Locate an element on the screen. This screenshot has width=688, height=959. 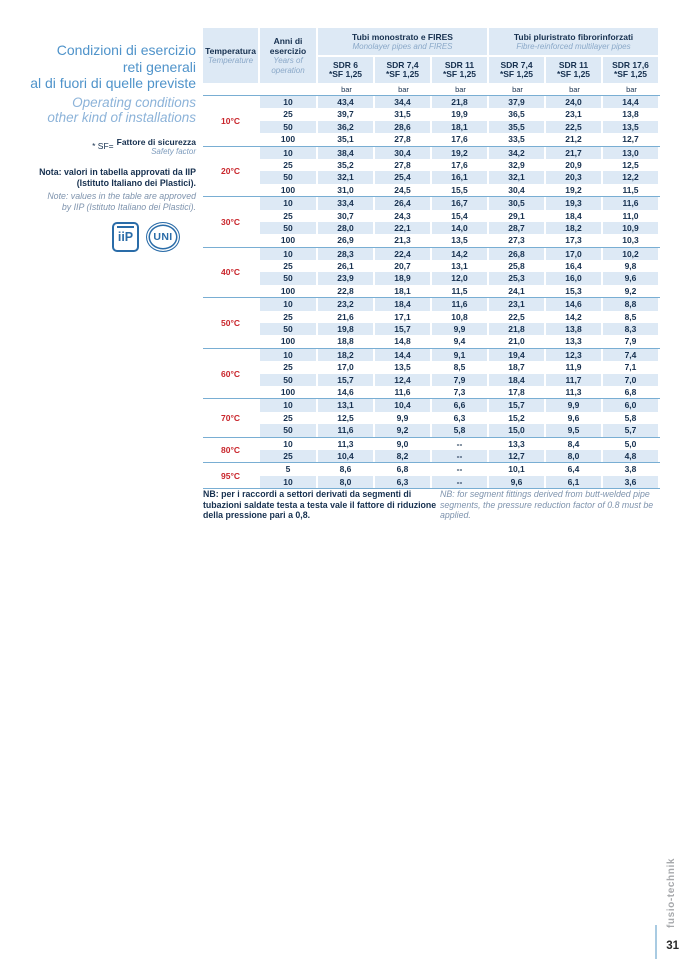
pressure-value-cell: 14,4 is located at coordinates (403, 355).